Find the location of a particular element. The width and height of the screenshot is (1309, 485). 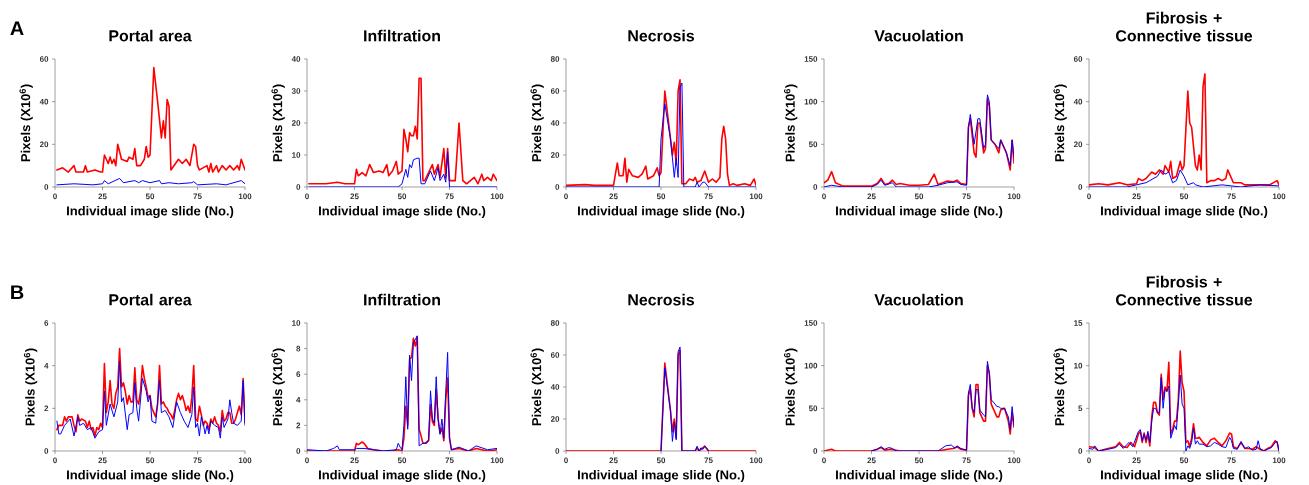

text: A is located at coordinates (17, 28).